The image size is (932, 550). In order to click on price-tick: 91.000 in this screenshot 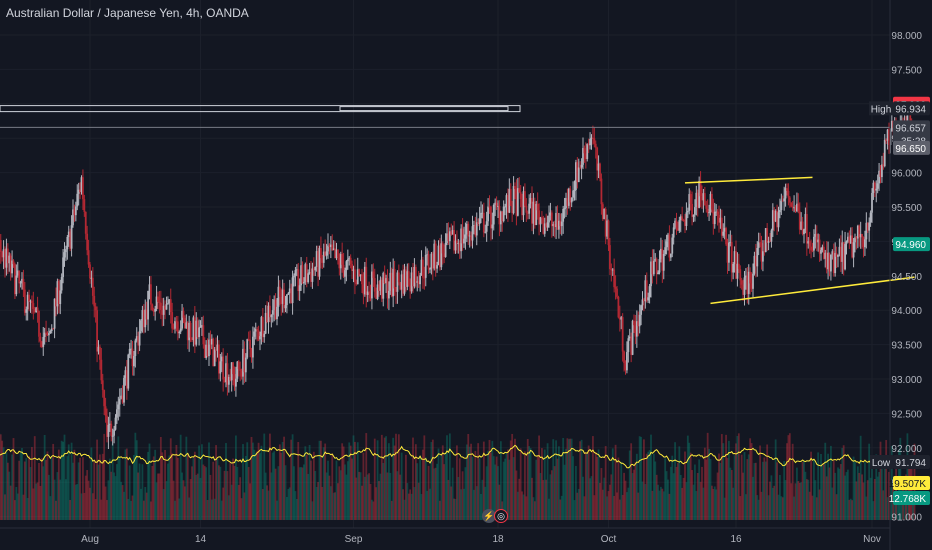, I will do `click(906, 518)`.